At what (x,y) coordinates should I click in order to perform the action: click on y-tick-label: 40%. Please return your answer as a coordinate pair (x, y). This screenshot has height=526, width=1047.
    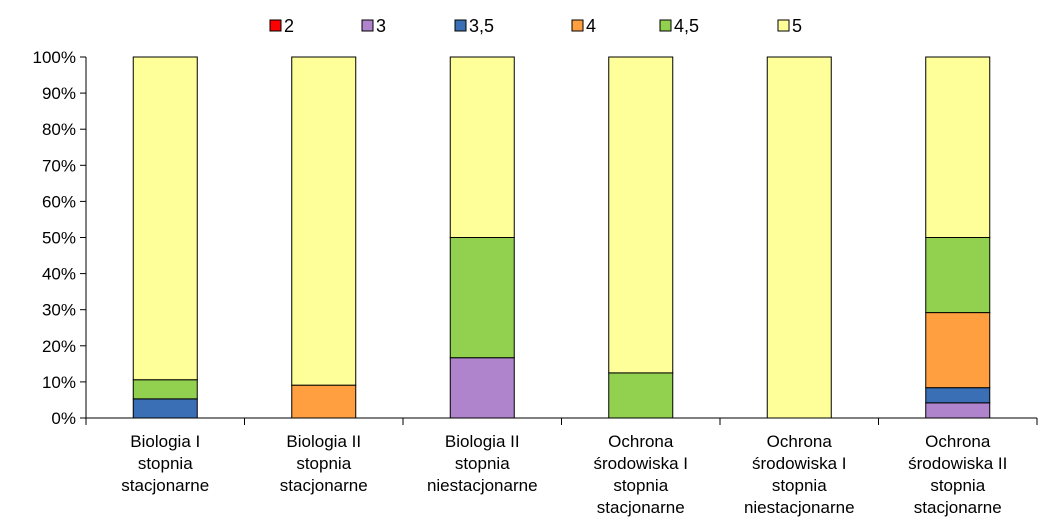
    Looking at the image, I should click on (59, 274).